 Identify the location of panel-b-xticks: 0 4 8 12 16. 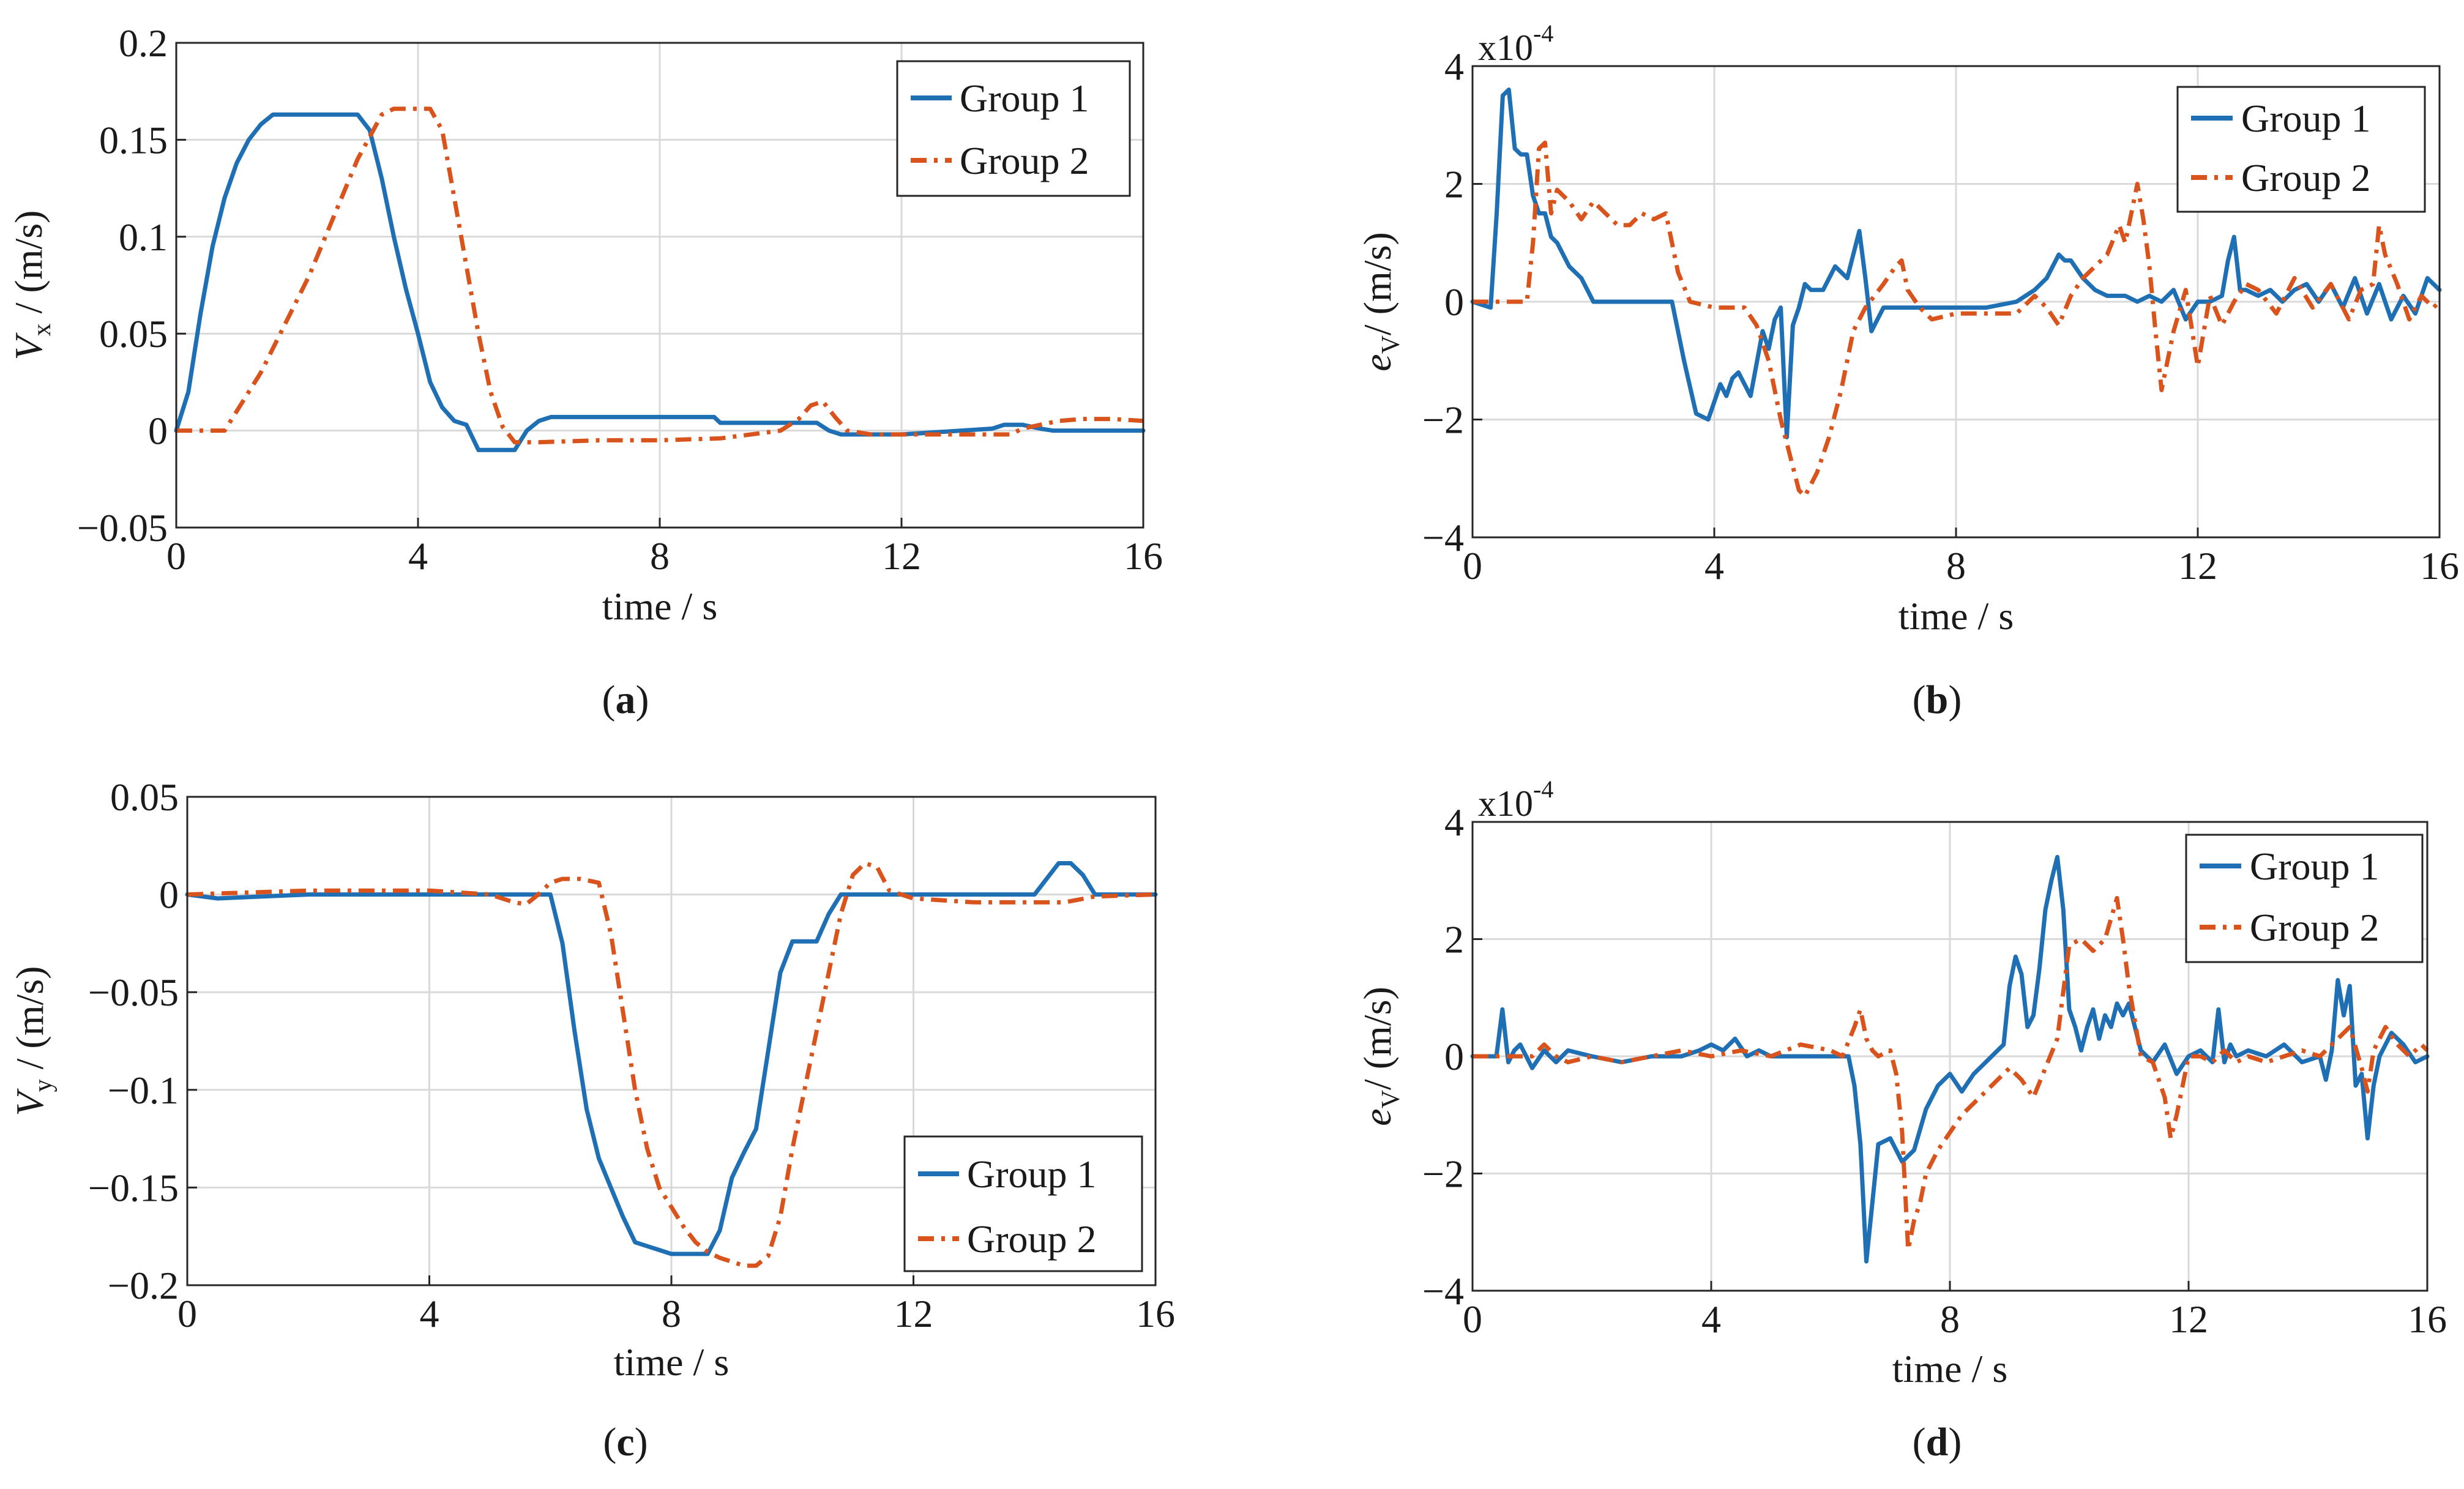
(1961, 558).